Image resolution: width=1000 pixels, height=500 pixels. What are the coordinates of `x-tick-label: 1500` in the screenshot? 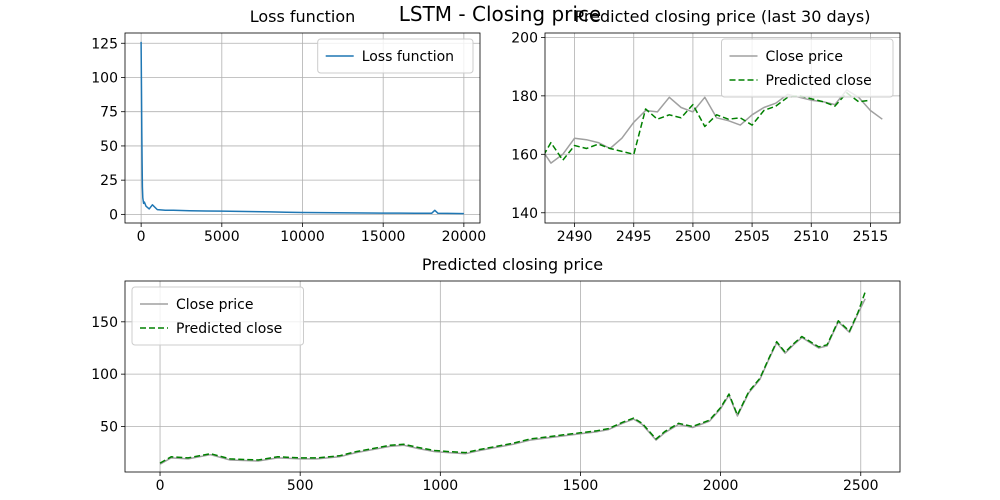 It's located at (581, 486).